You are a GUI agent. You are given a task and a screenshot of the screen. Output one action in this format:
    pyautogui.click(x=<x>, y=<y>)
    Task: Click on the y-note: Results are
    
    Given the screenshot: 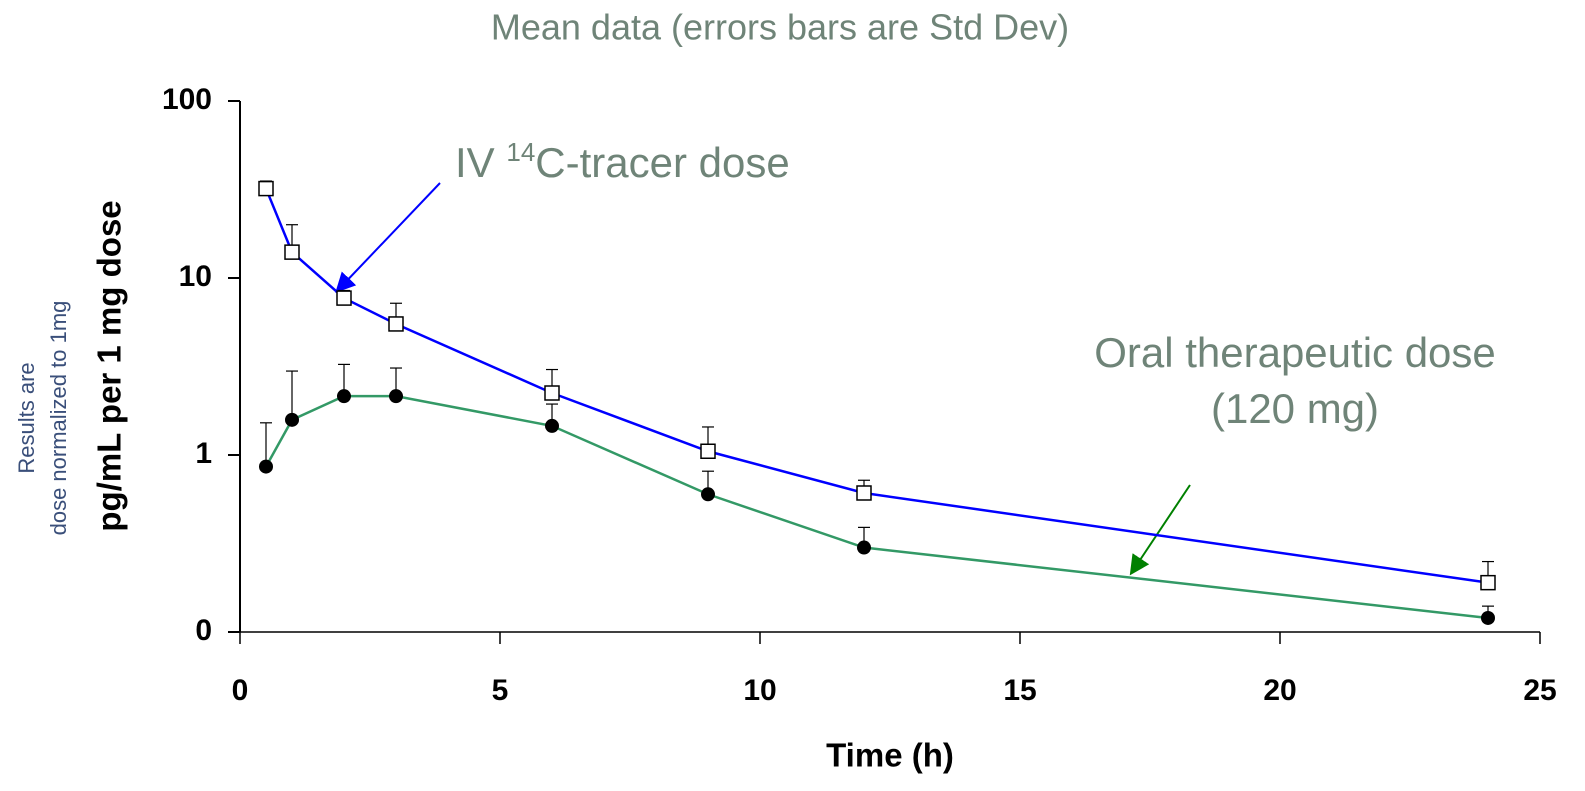 What is the action you would take?
    pyautogui.click(x=26, y=417)
    